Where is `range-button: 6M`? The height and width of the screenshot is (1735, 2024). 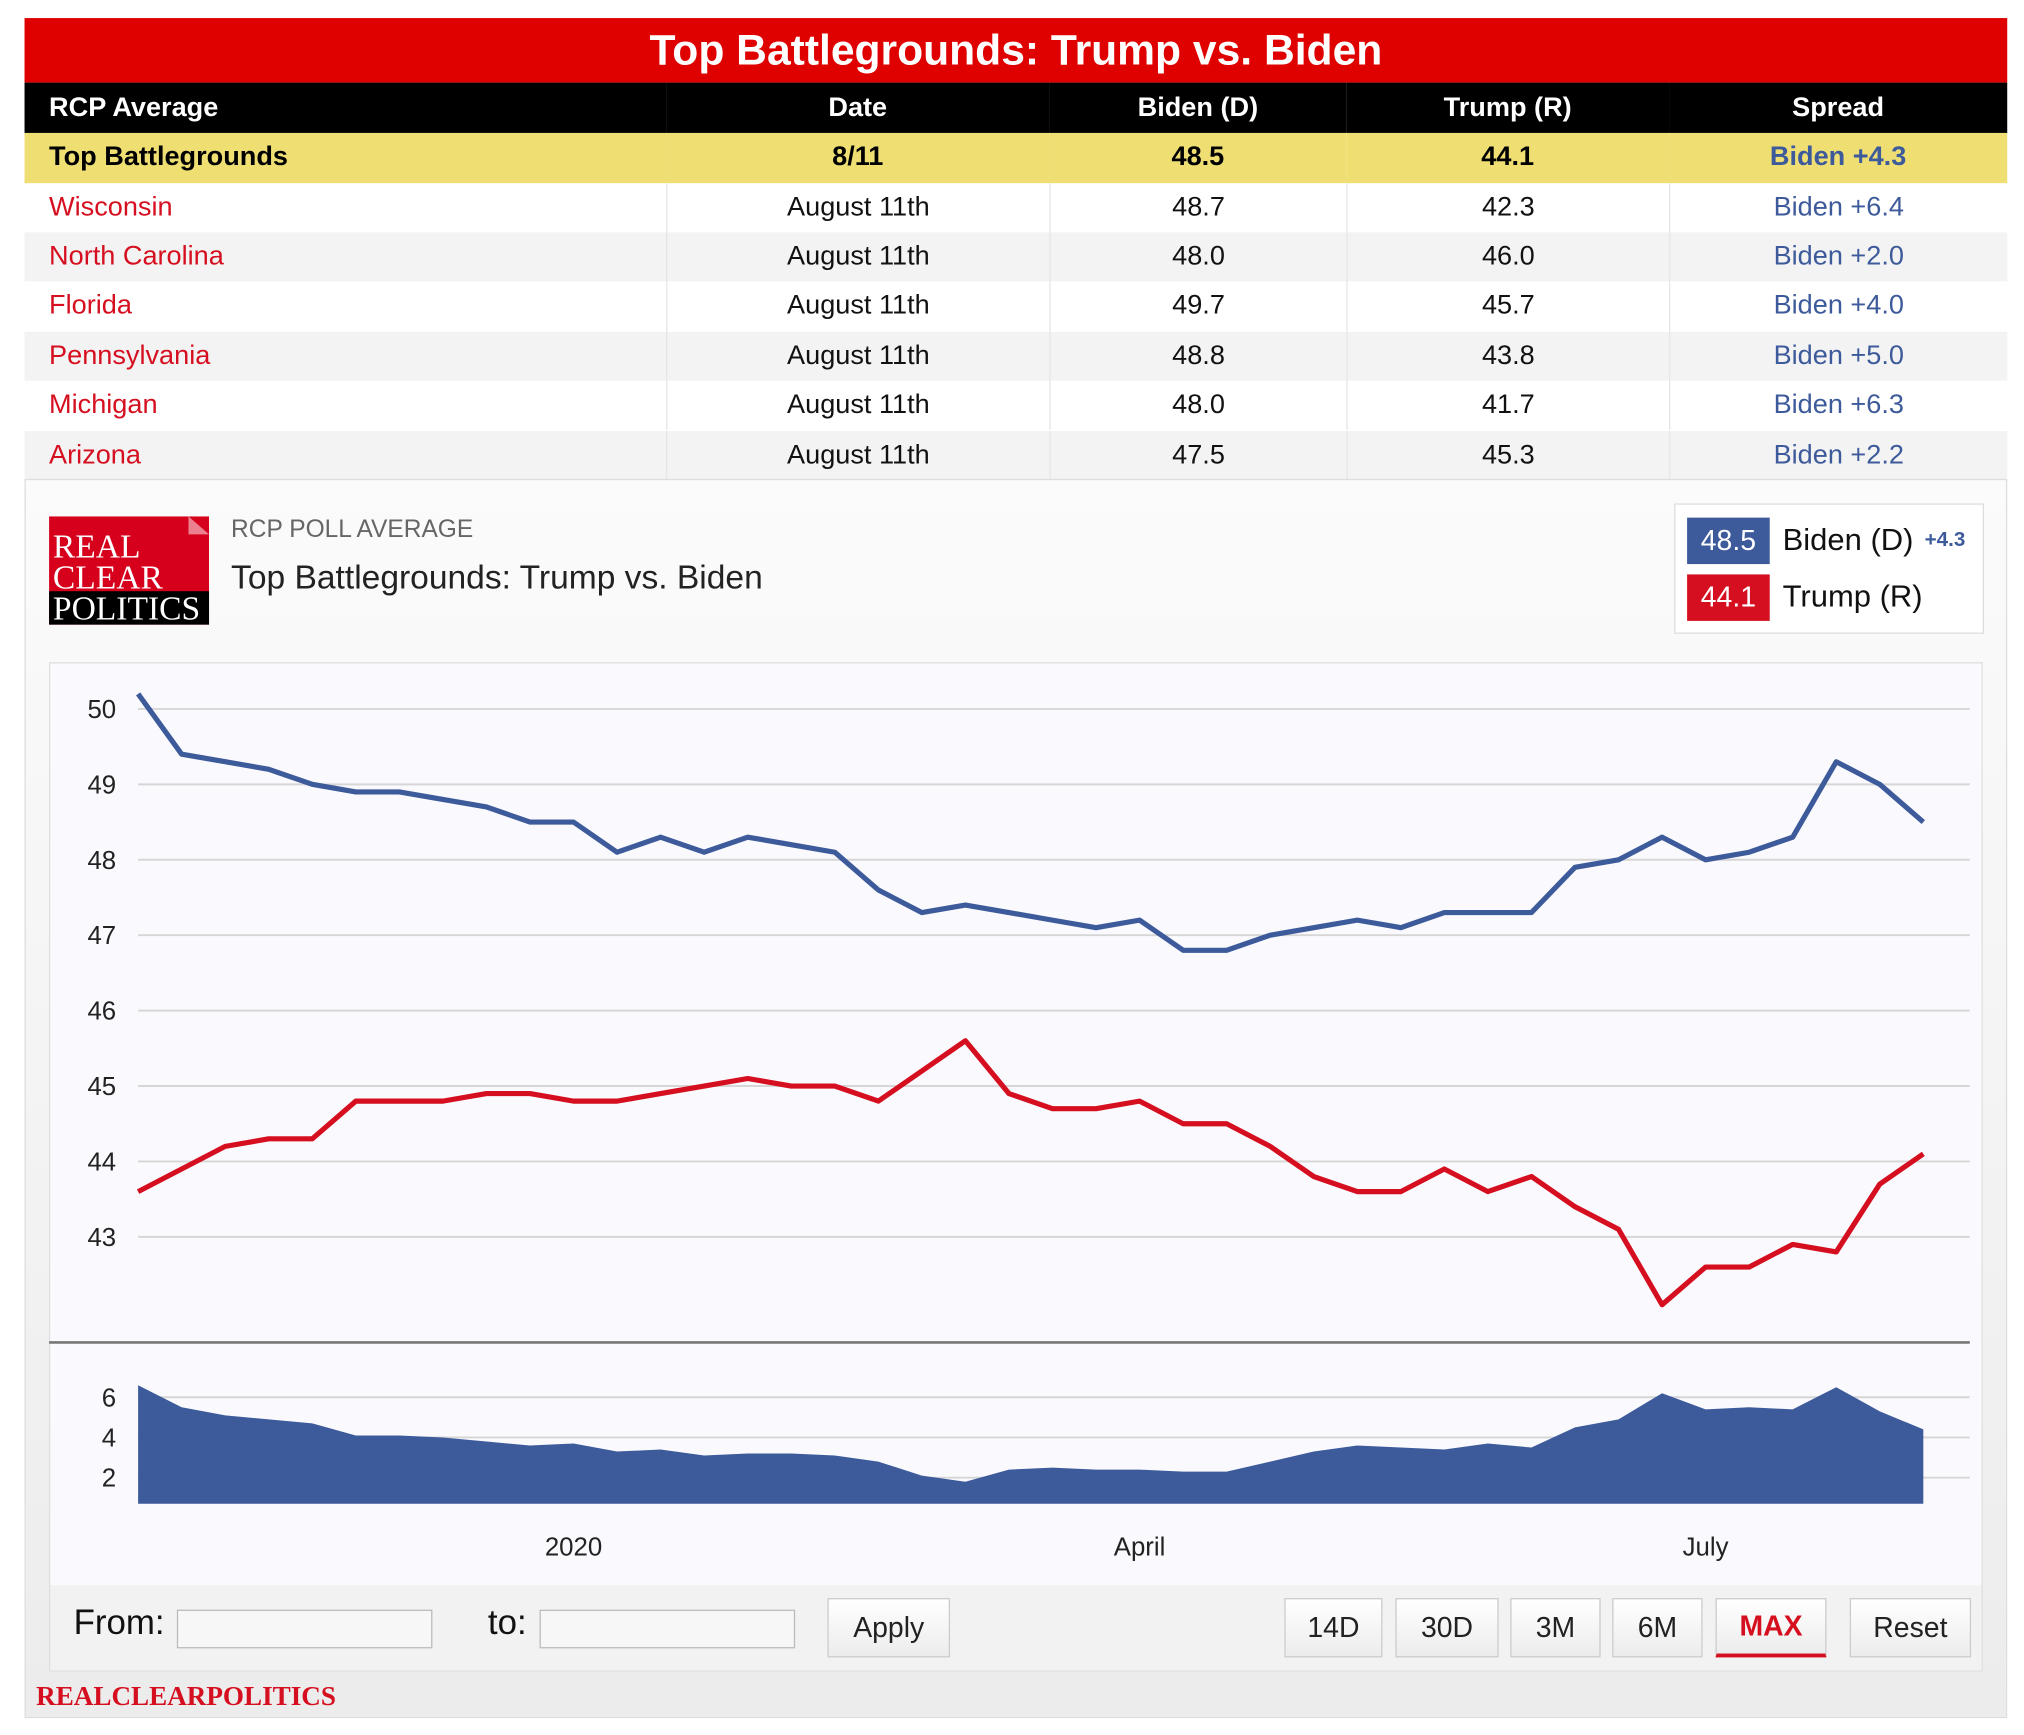
range-button: 6M is located at coordinates (1657, 1628).